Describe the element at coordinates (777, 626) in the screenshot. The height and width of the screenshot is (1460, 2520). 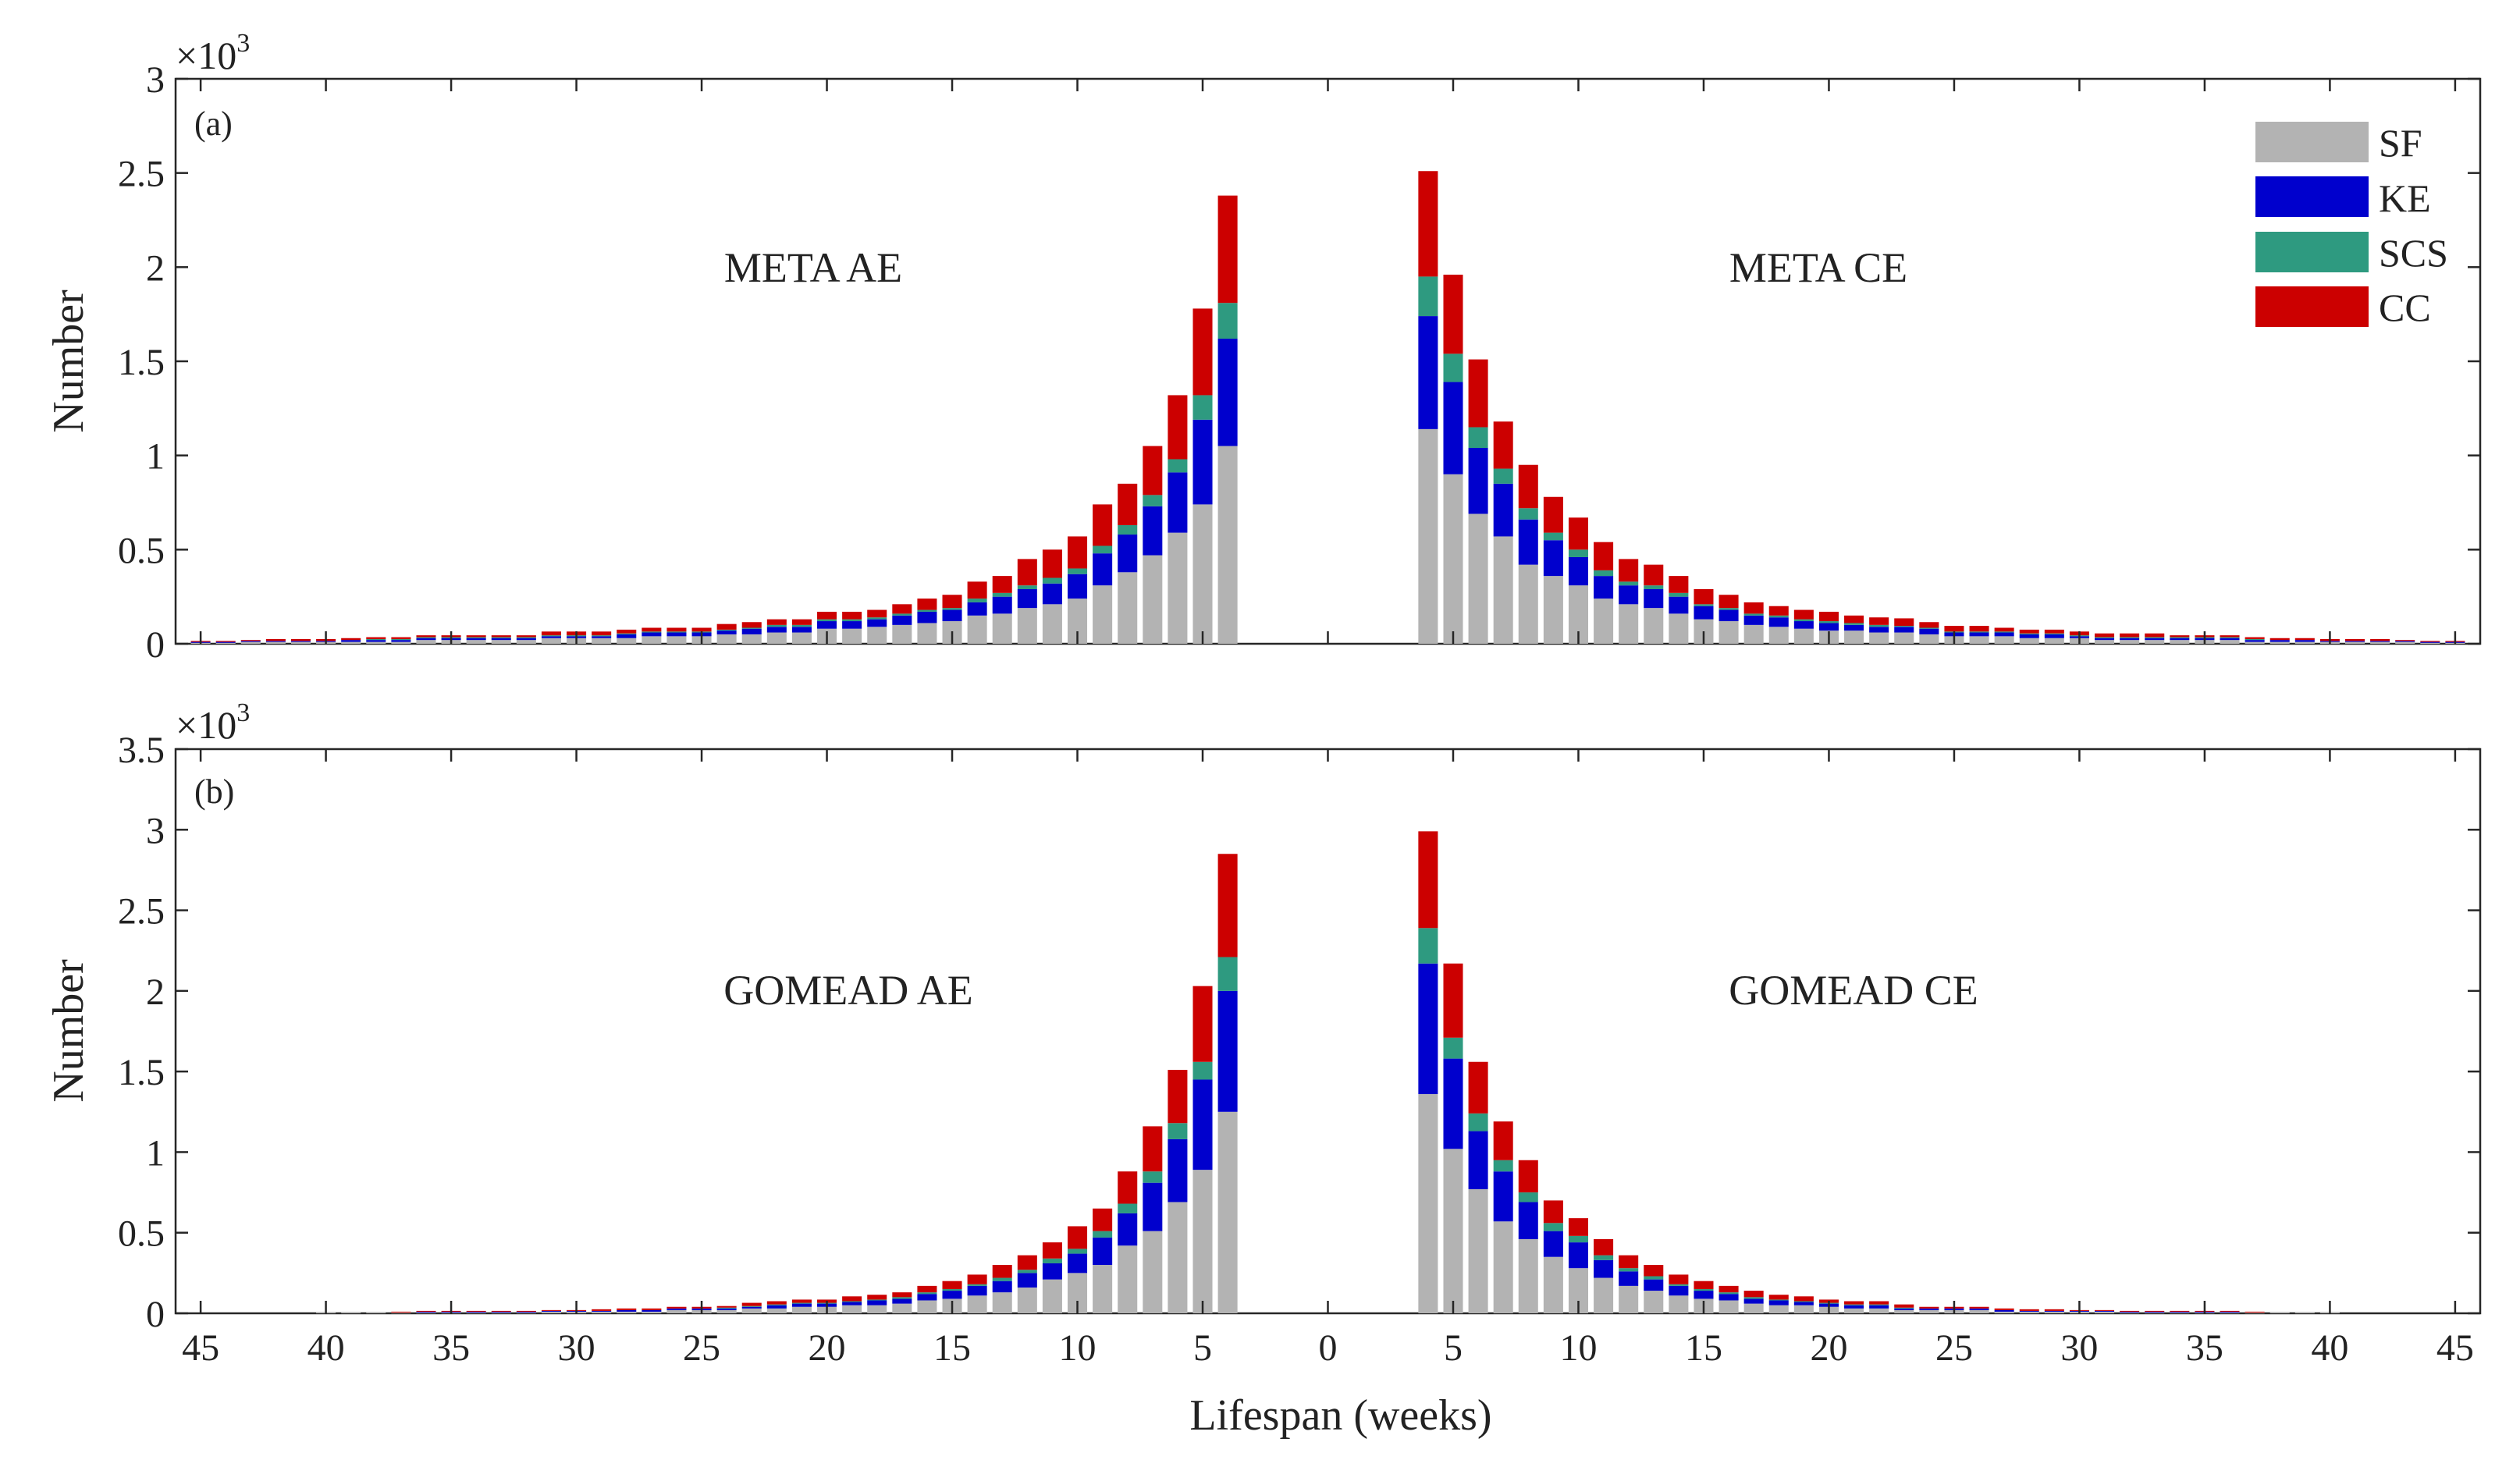
I see `bar-a-ae-week-22-scs` at that location.